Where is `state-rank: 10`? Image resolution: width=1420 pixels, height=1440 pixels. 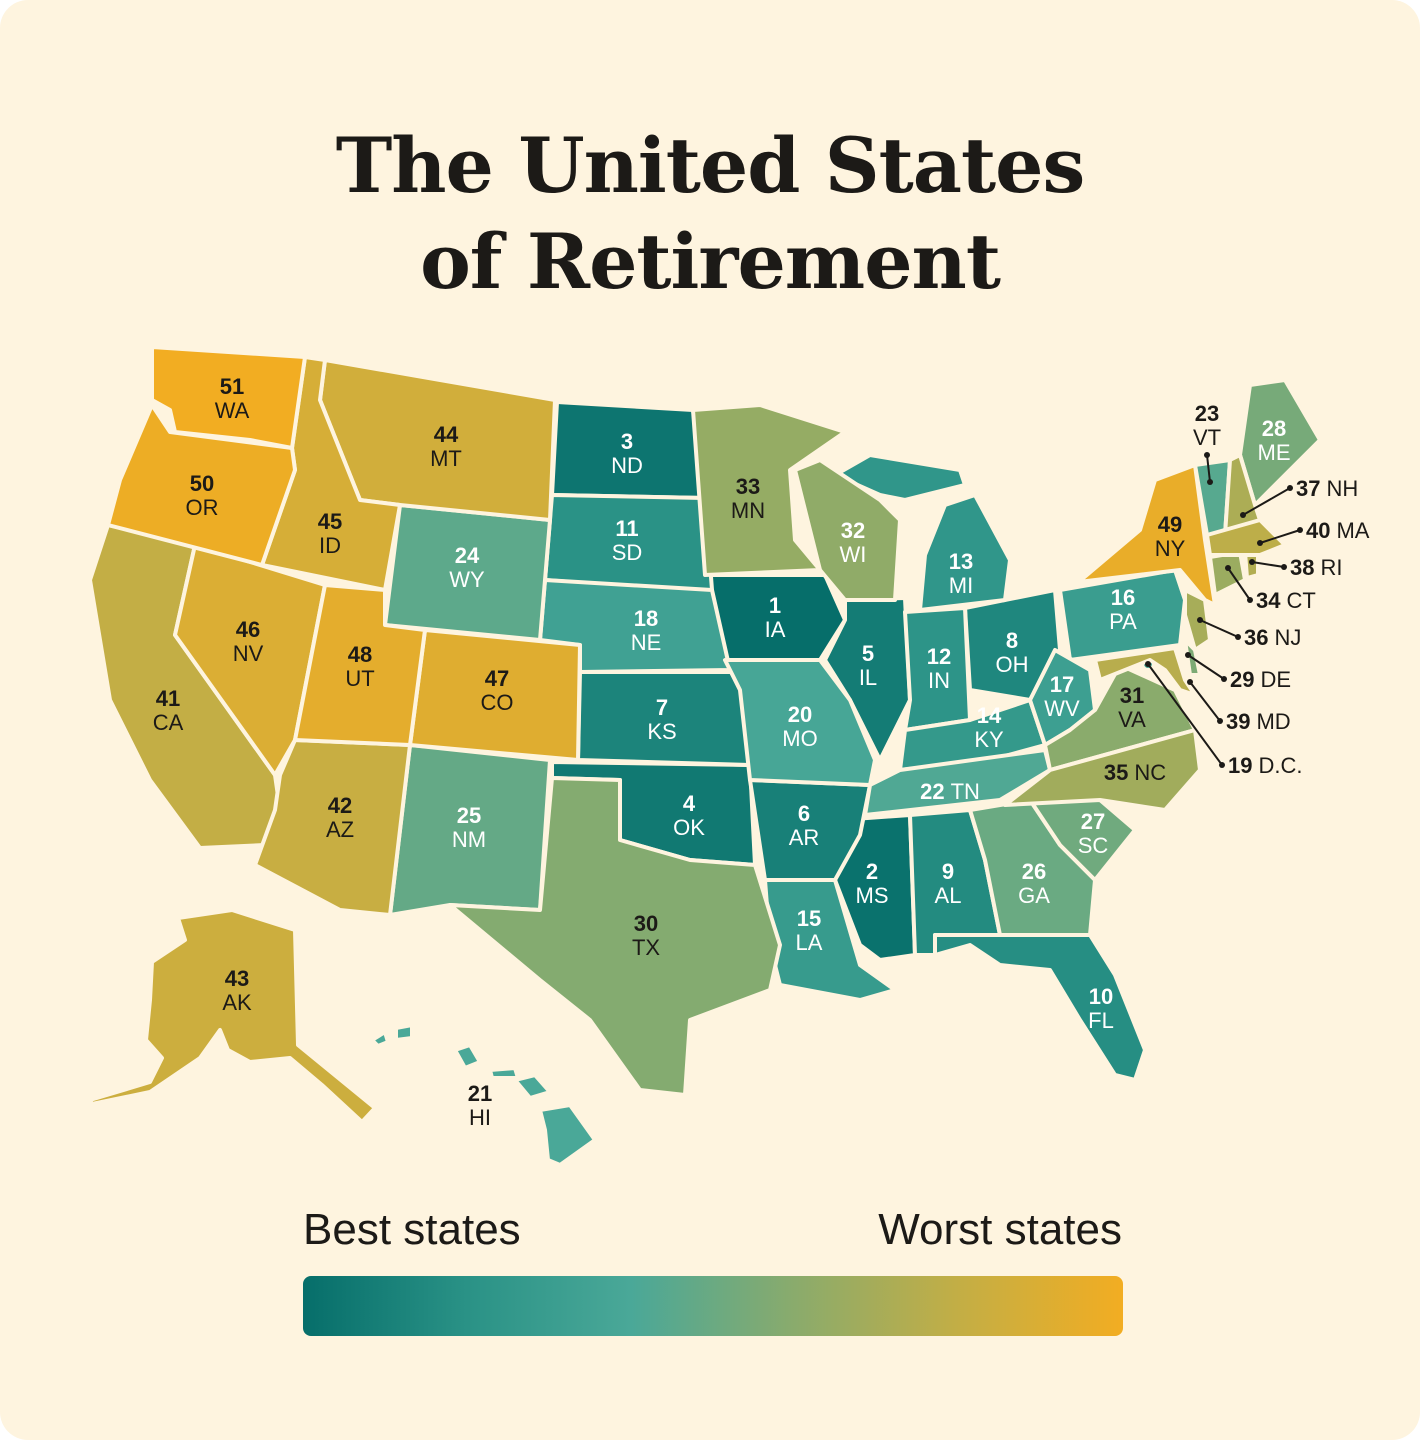 state-rank: 10 is located at coordinates (1101, 996).